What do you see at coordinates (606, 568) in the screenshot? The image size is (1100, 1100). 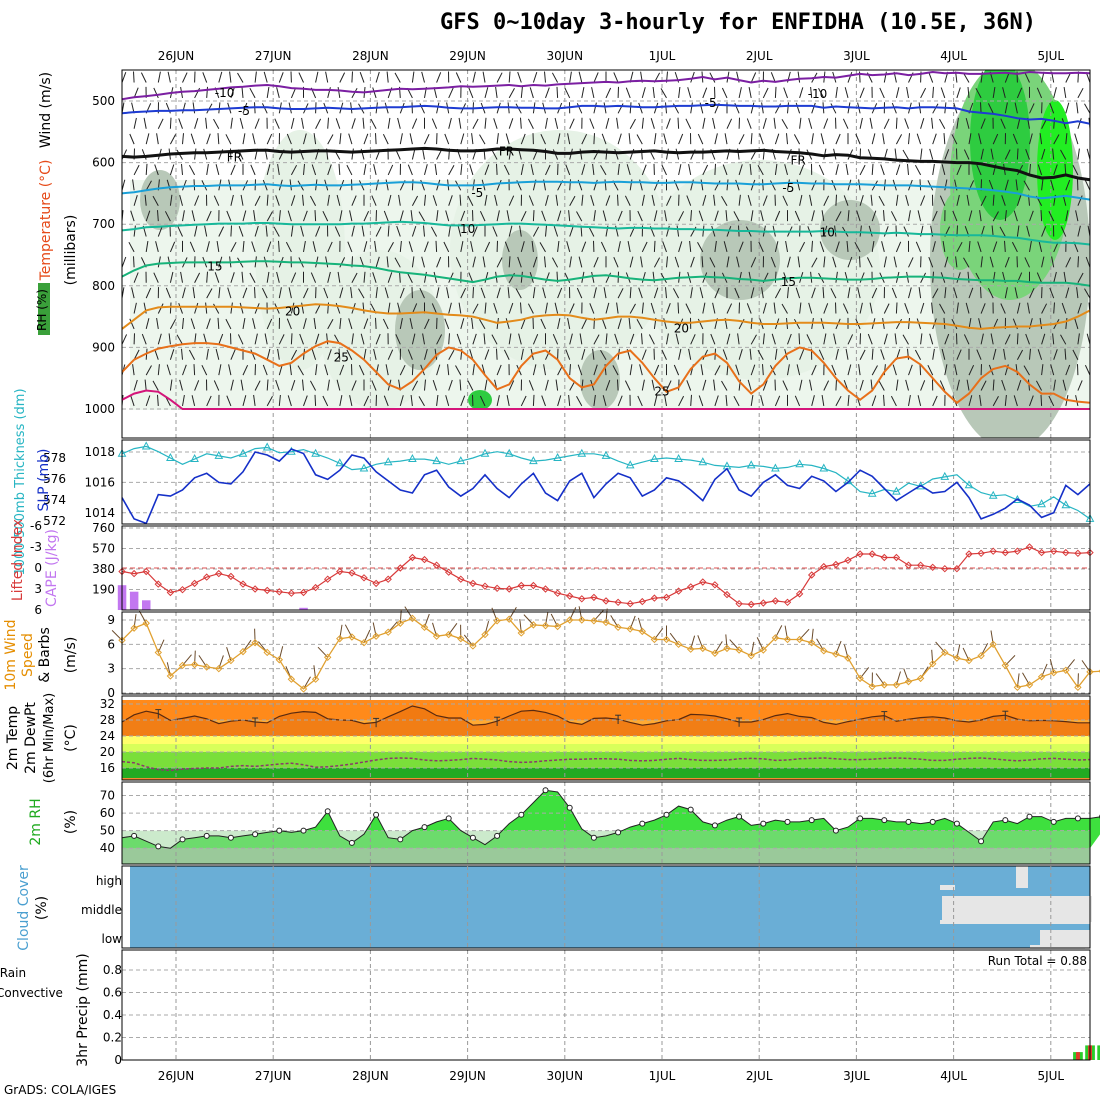 I see `cape-panel-frame` at bounding box center [606, 568].